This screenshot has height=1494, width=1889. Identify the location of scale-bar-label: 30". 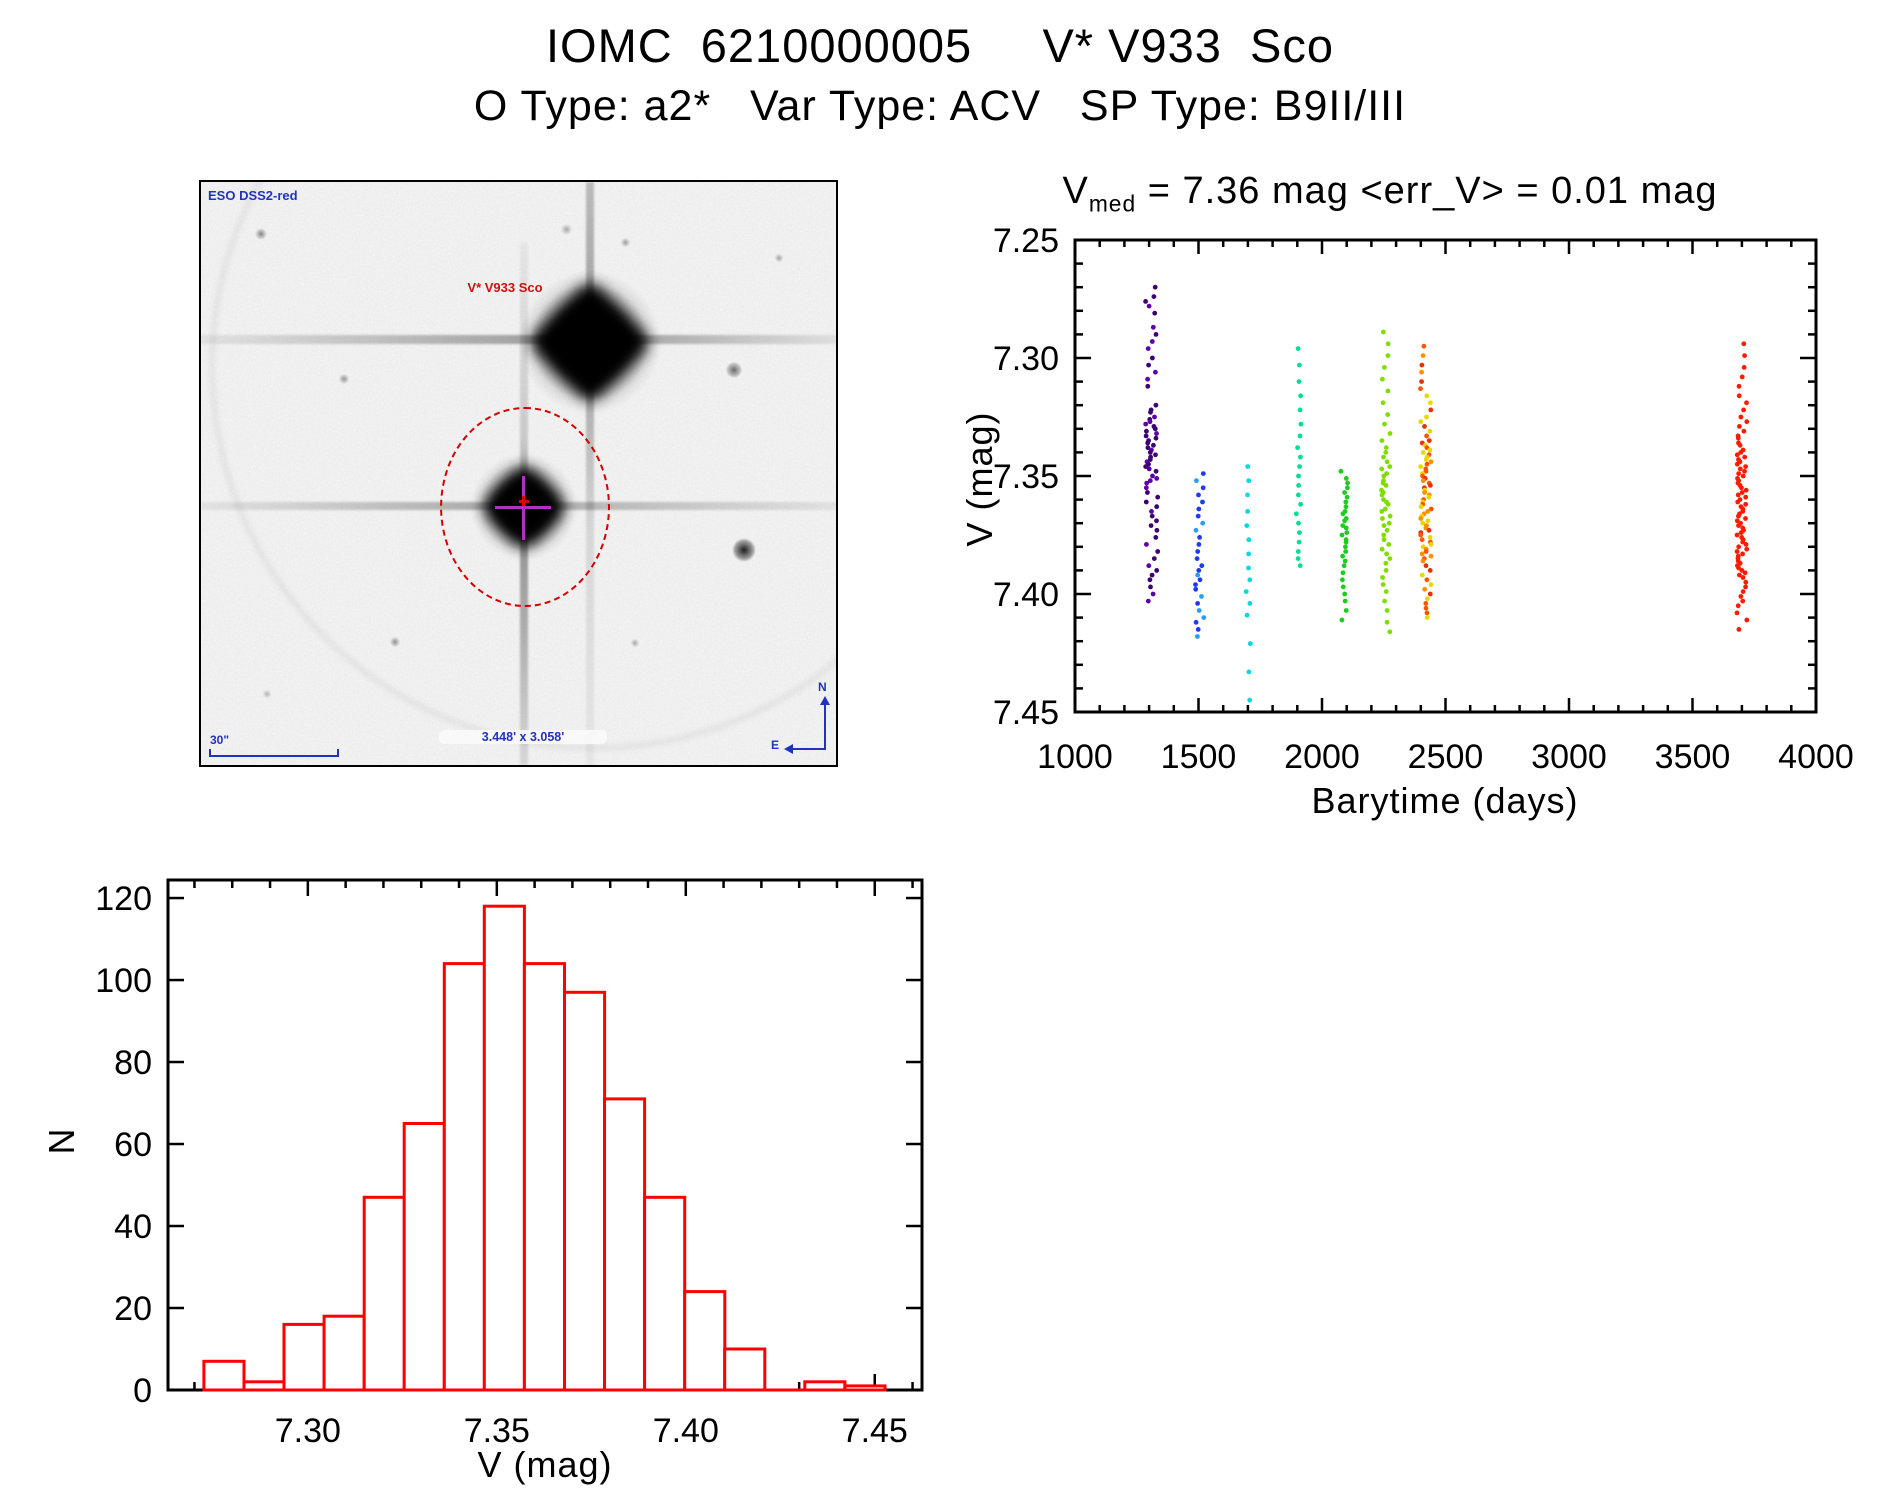
(220, 740).